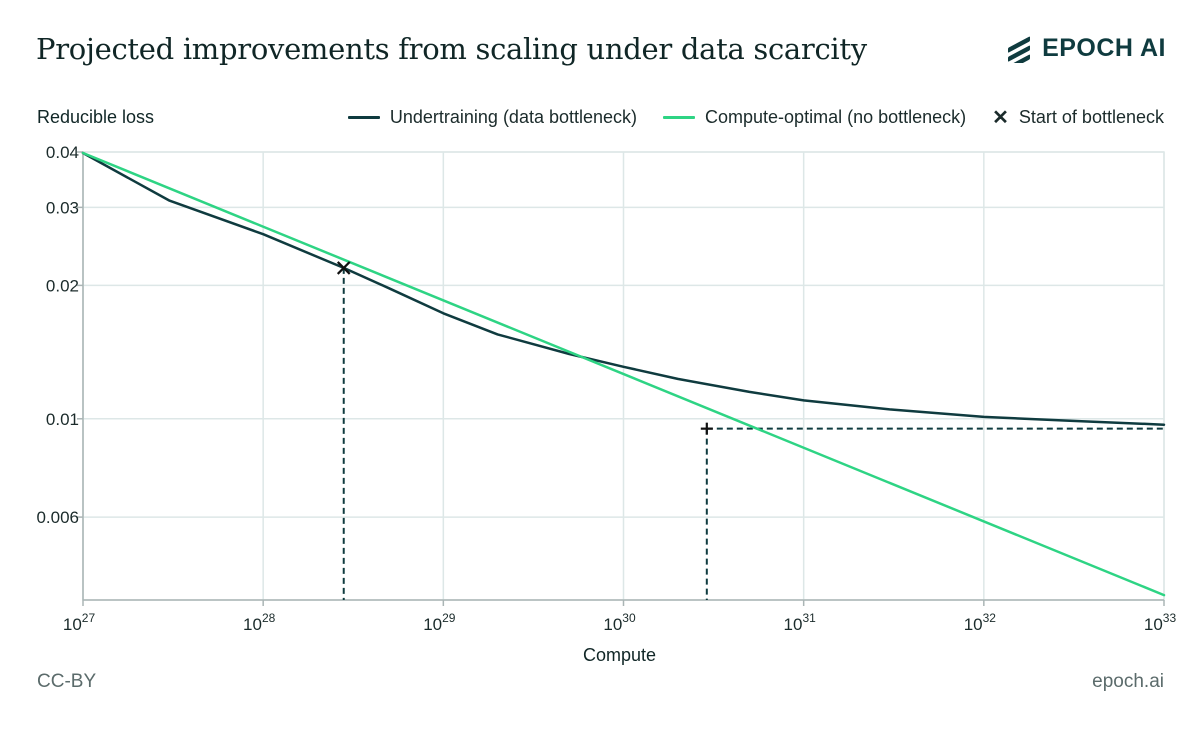 This screenshot has width=1200, height=734. I want to click on legend-item-undertraining: Undertraining (data bottleneck), so click(492, 117).